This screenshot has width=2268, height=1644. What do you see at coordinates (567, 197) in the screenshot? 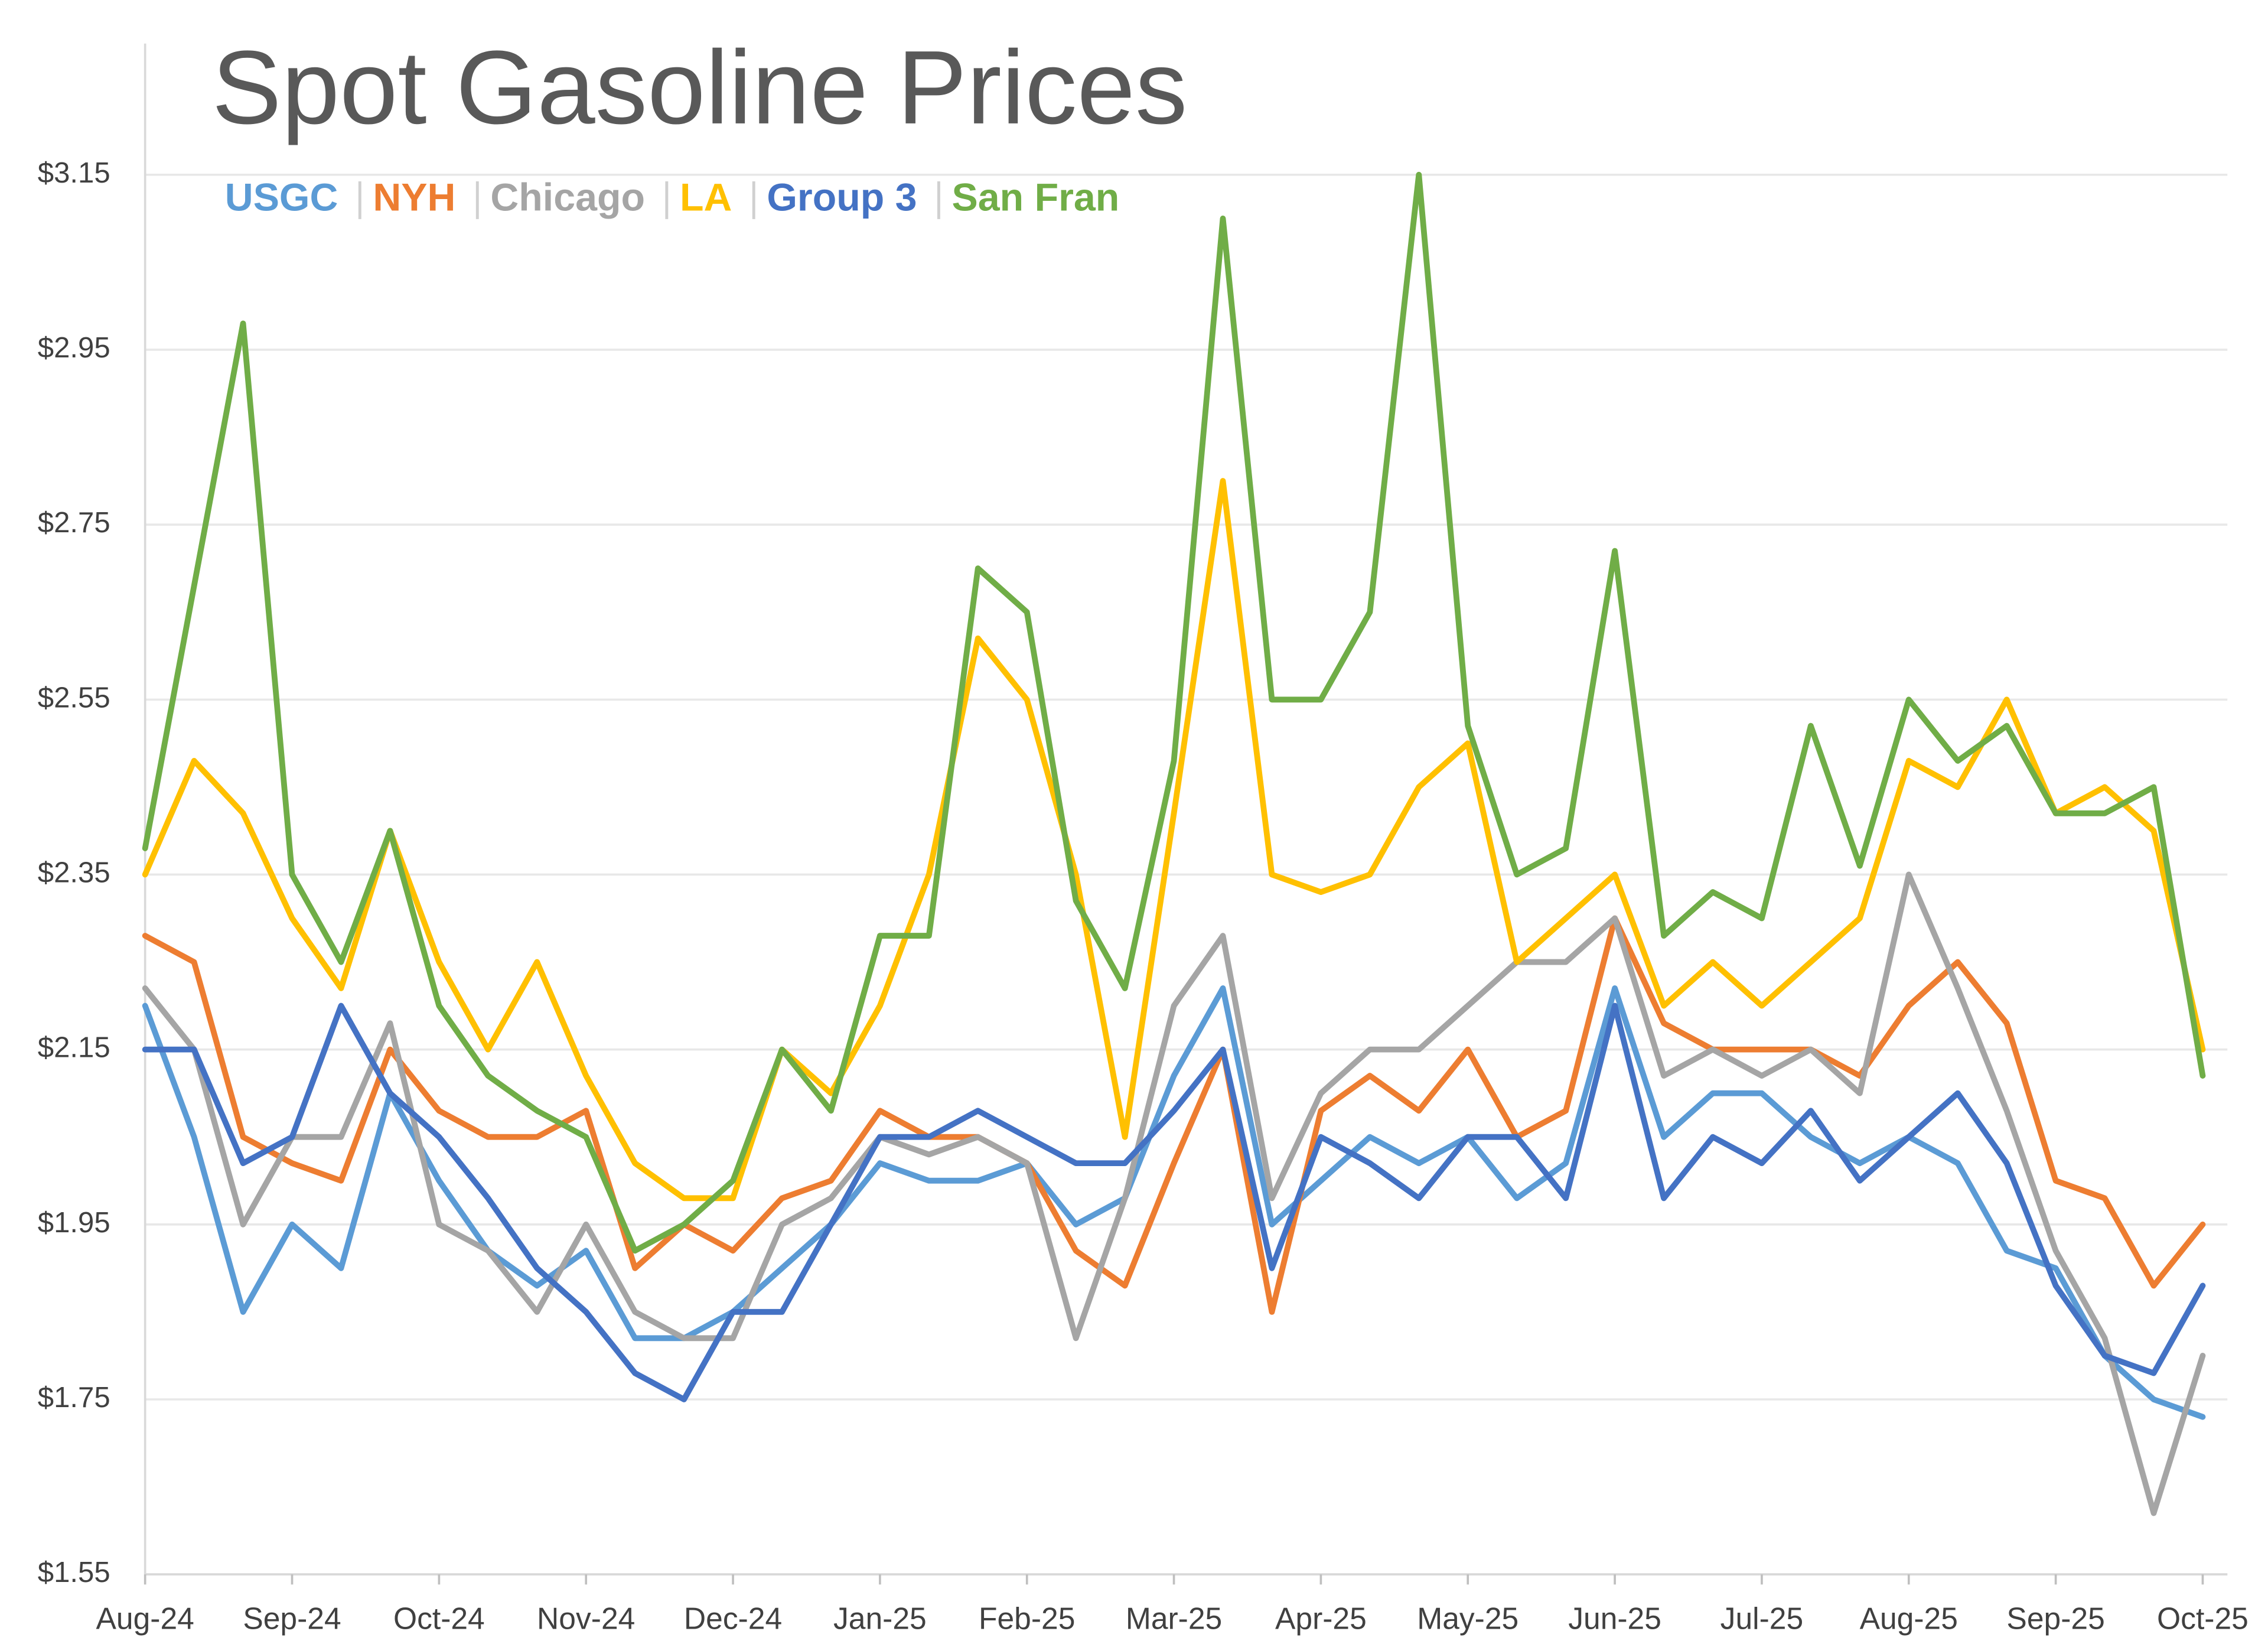
I see `legend-entry: Chicago` at bounding box center [567, 197].